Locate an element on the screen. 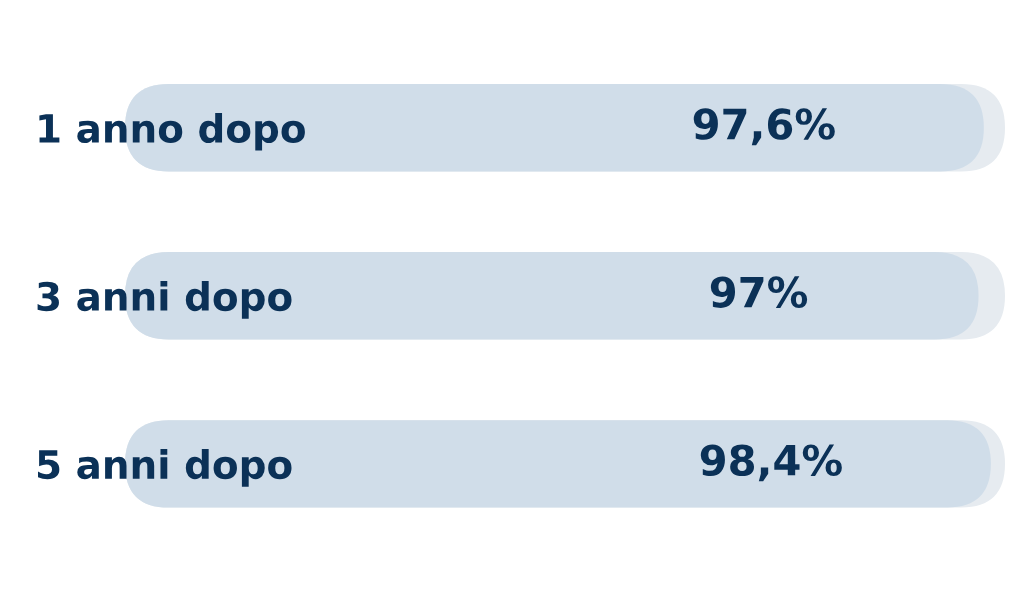  y-tick-label: 5 anni dopo is located at coordinates (165, 468).